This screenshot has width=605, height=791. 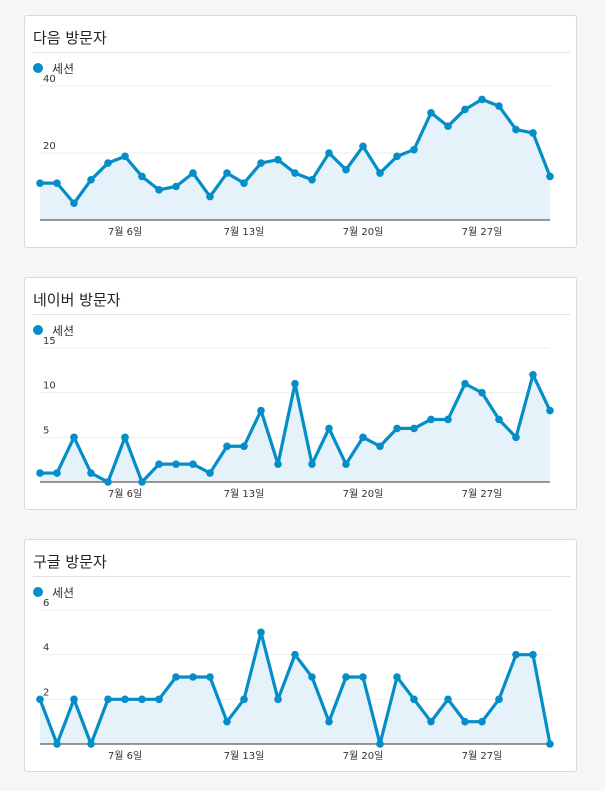 I want to click on y-tick-label: 15, so click(x=49, y=341).